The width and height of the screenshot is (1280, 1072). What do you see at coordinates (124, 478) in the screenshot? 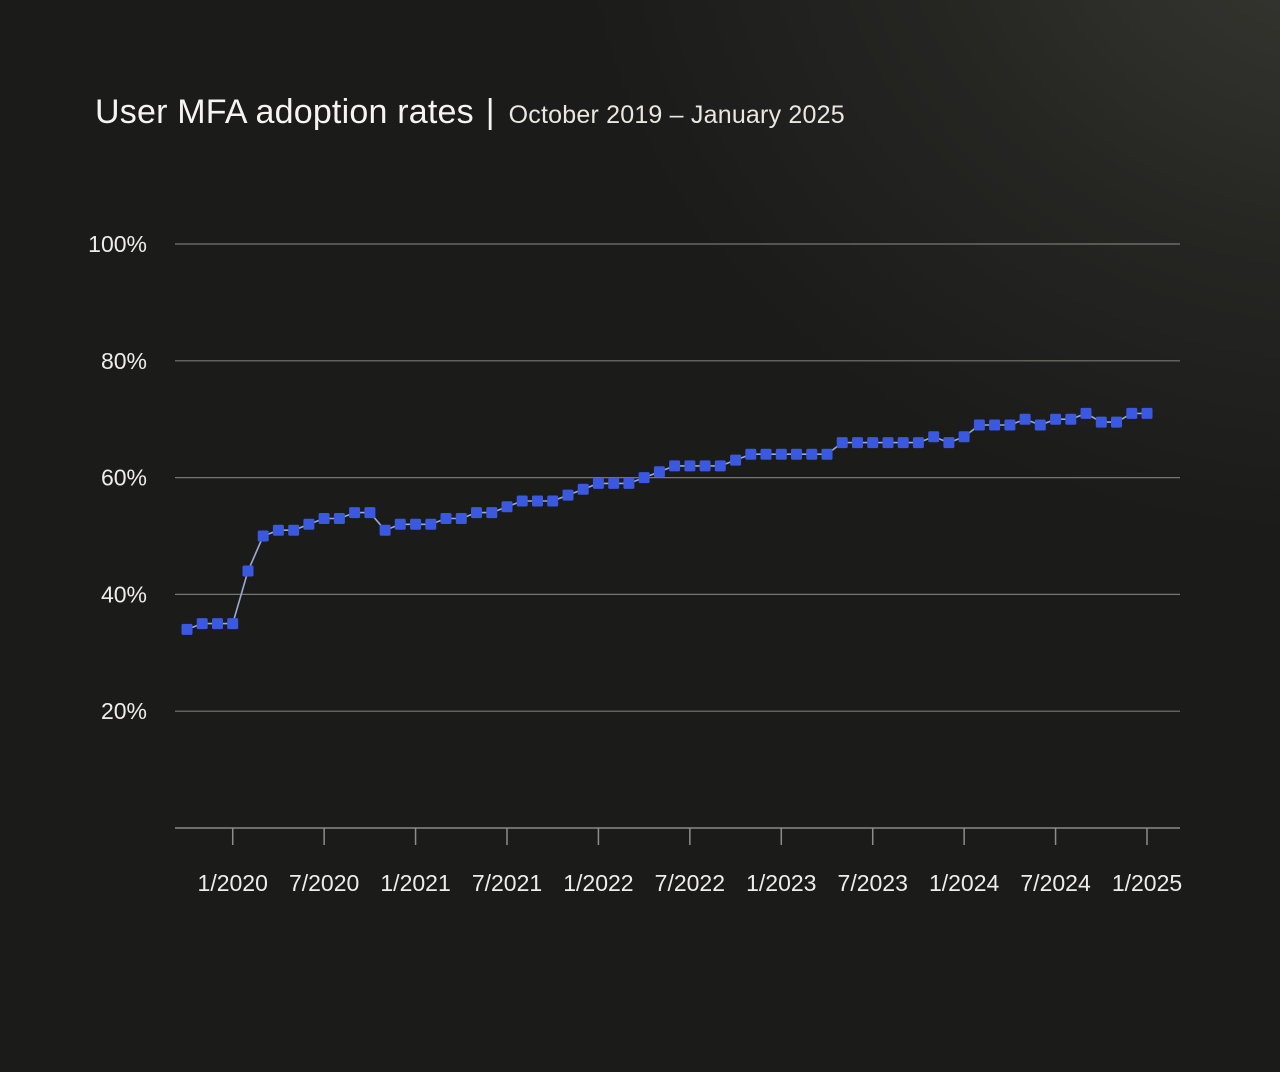
I see `y-axis-label: 60%` at bounding box center [124, 478].